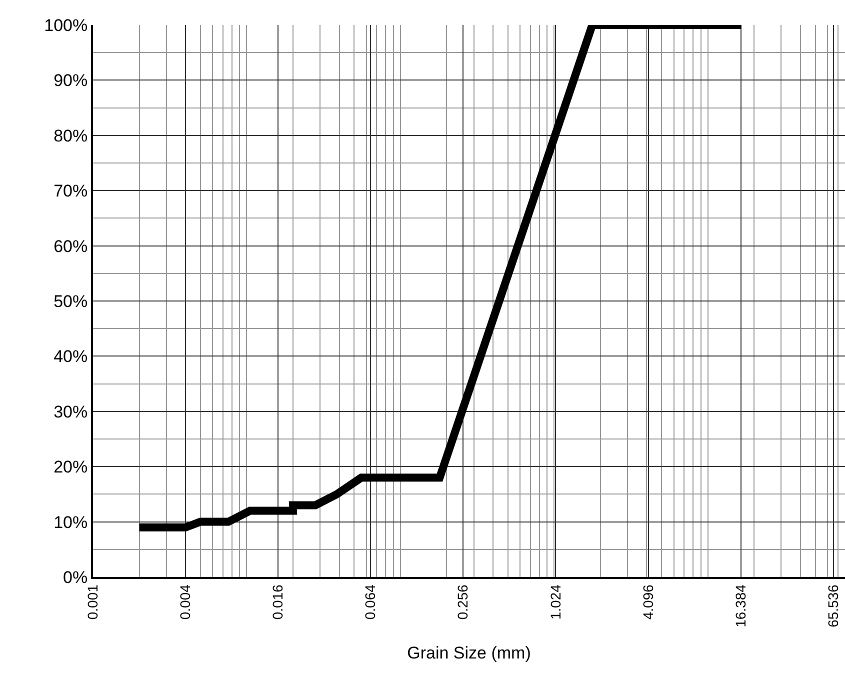  Describe the element at coordinates (462, 602) in the screenshot. I see `x-tick-label: 0.256` at that location.